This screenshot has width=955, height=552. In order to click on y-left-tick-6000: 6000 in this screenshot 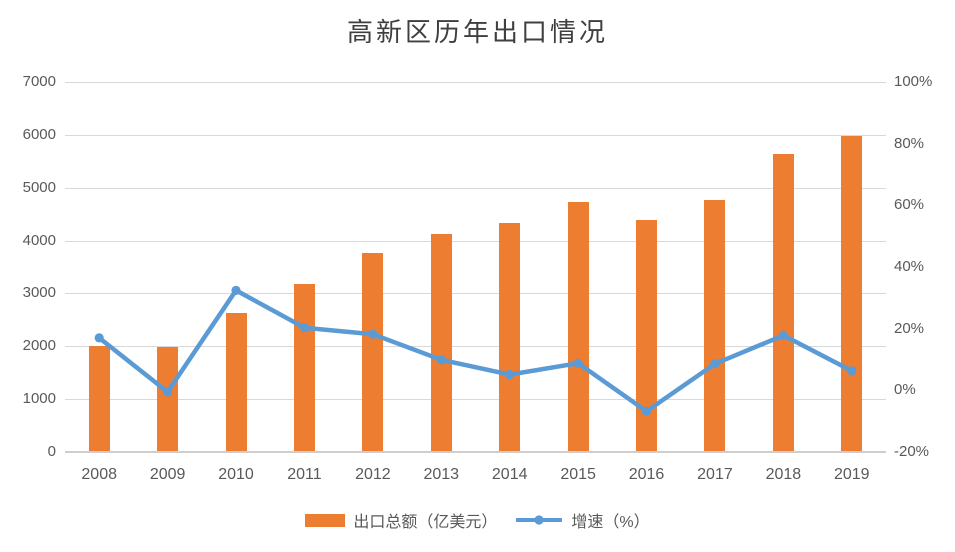, I will do `click(39, 134)`.